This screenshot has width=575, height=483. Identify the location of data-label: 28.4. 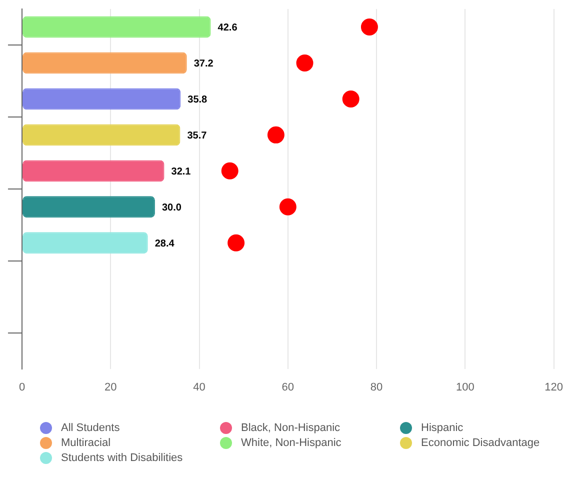
(164, 244).